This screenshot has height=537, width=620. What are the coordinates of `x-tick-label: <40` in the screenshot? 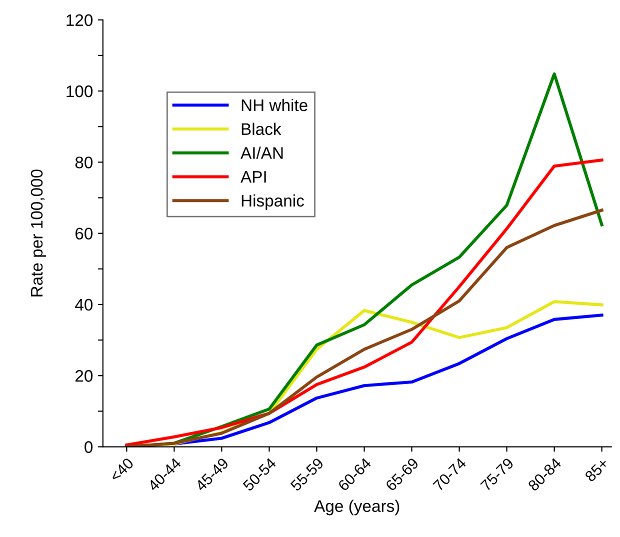 It's located at (121, 469).